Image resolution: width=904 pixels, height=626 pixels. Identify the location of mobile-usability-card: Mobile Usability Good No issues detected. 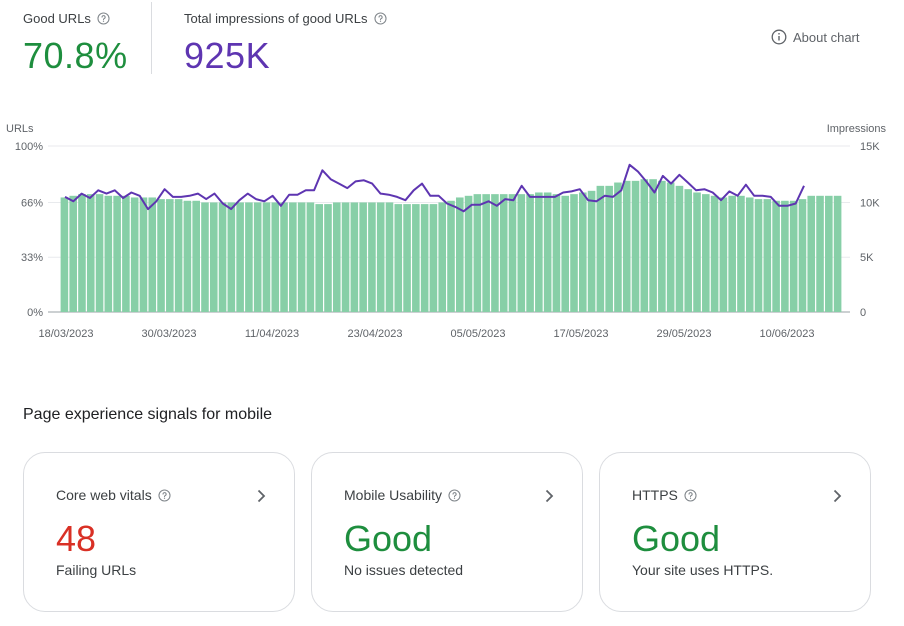
(447, 532).